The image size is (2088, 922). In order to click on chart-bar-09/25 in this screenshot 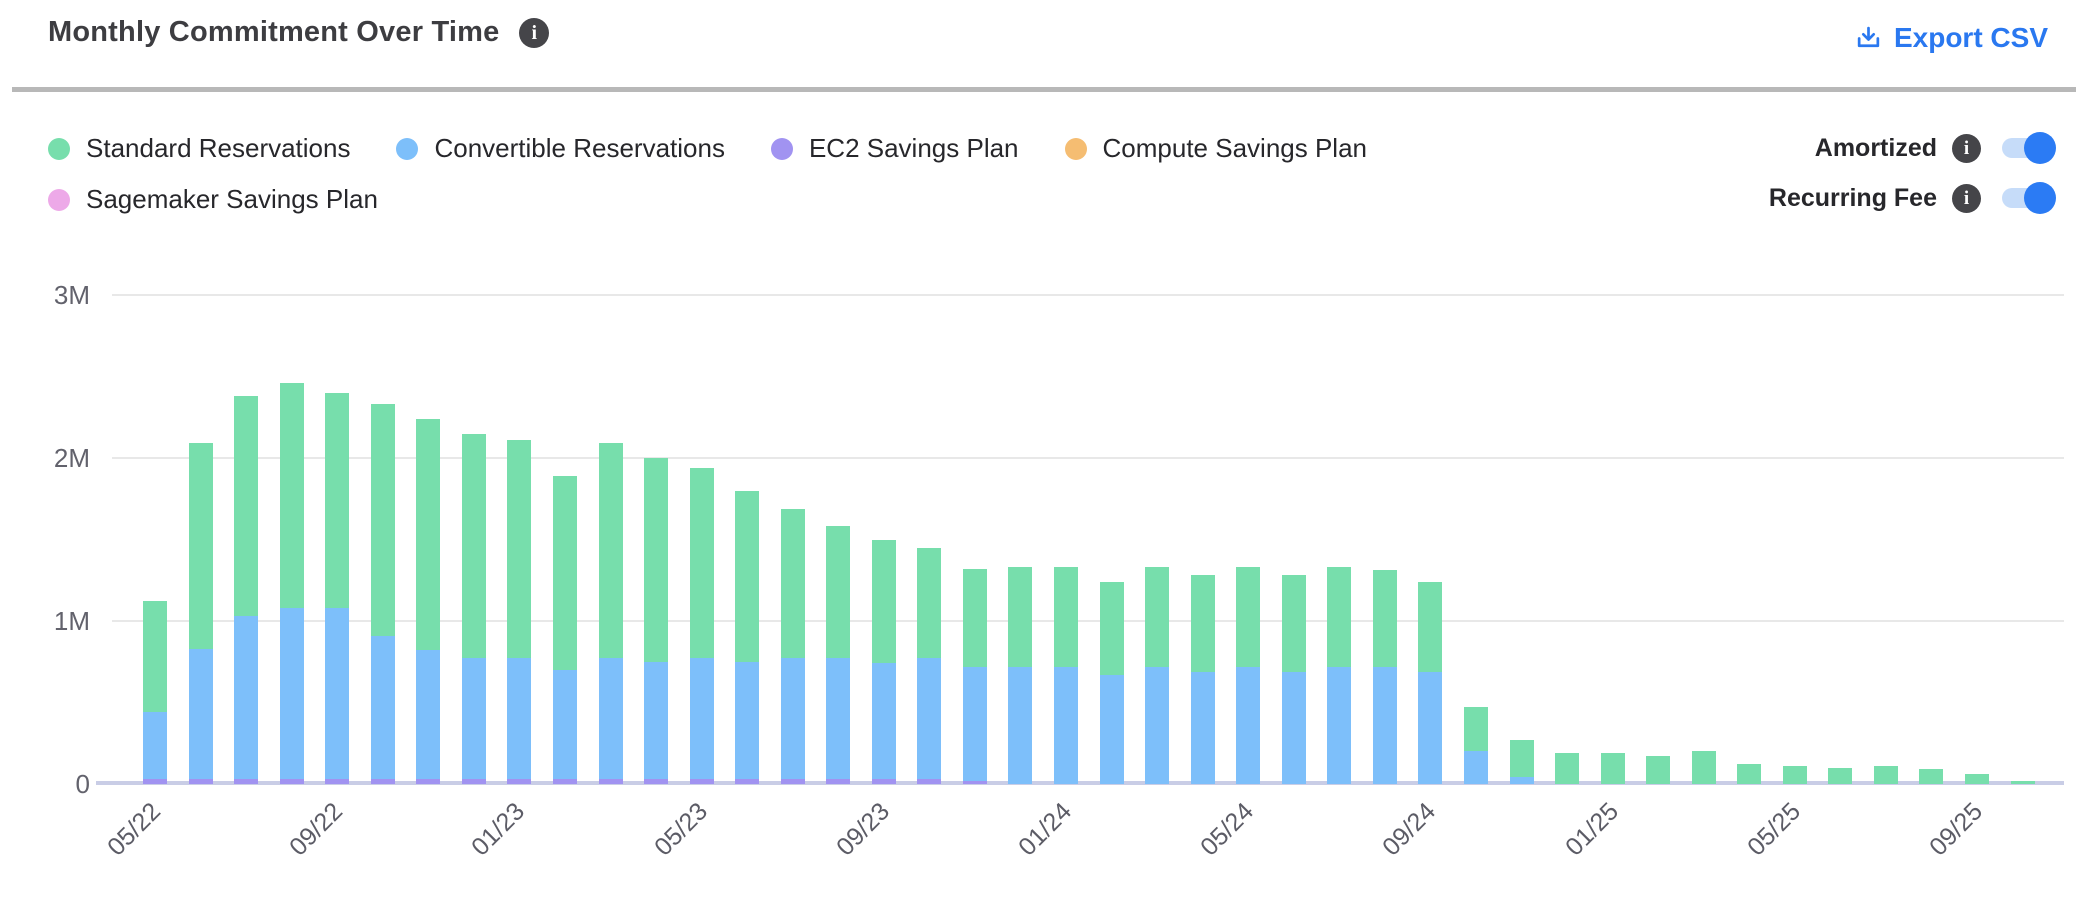, I will do `click(1977, 779)`.